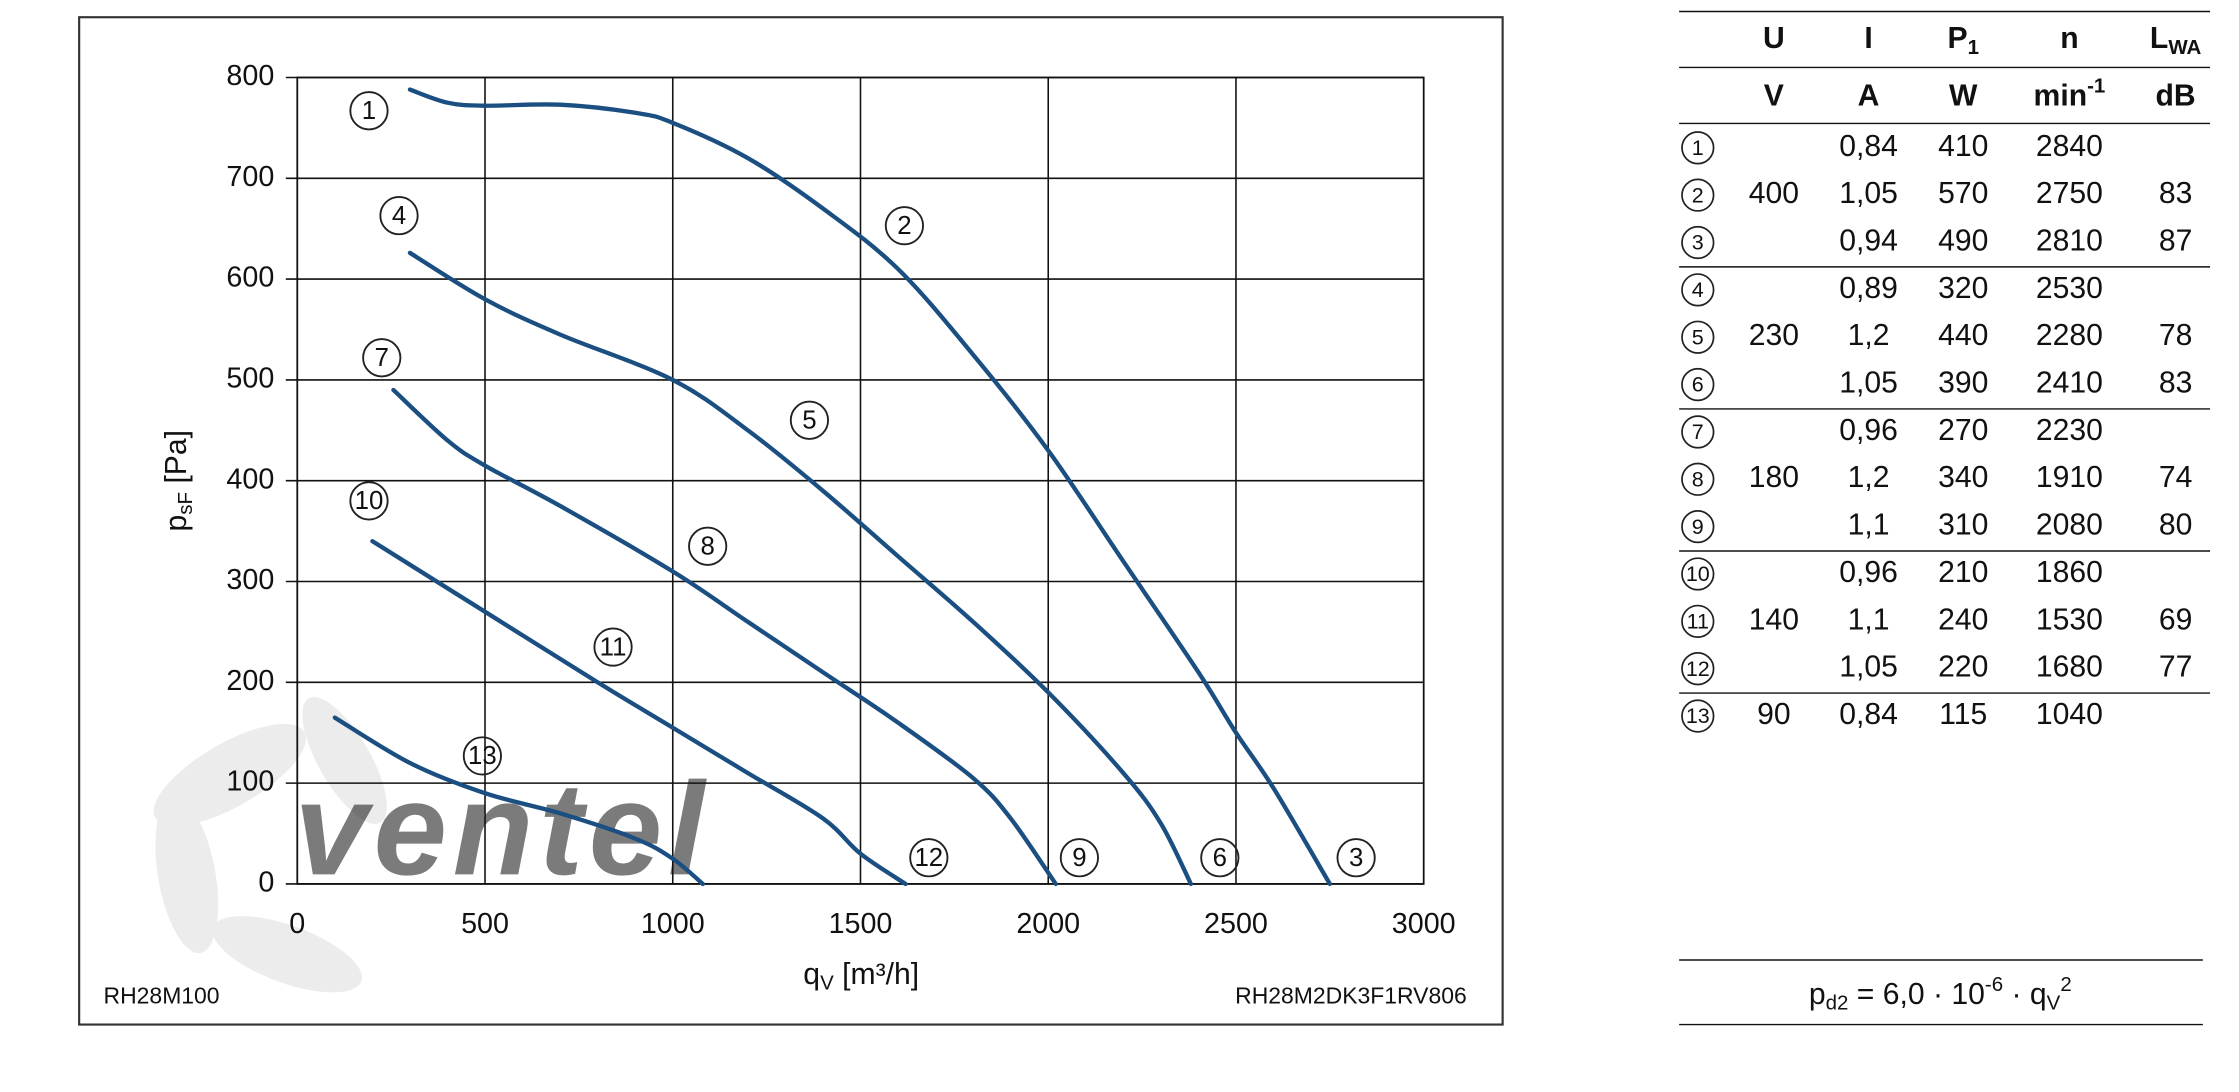 The image size is (2239, 1092). Describe the element at coordinates (2069, 240) in the screenshot. I see `table-cell: 2810` at that location.